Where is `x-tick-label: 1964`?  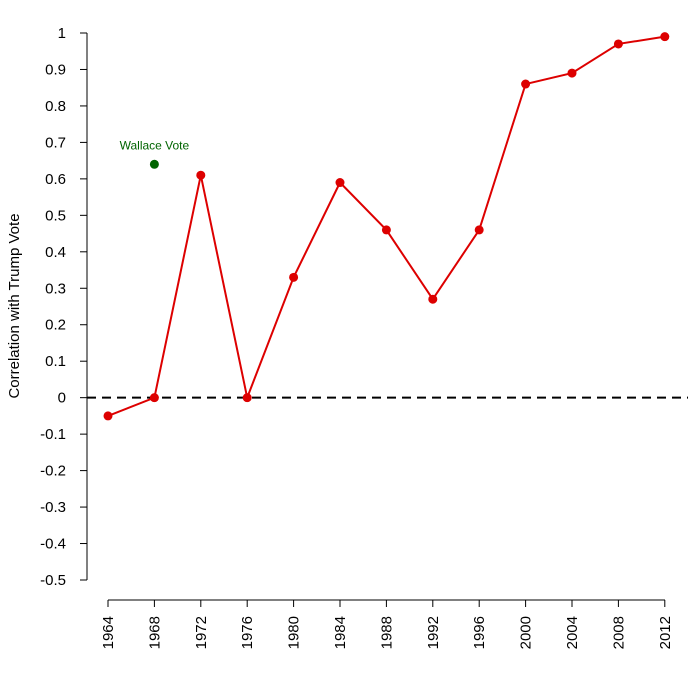
x-tick-label: 1964 is located at coordinates (108, 632).